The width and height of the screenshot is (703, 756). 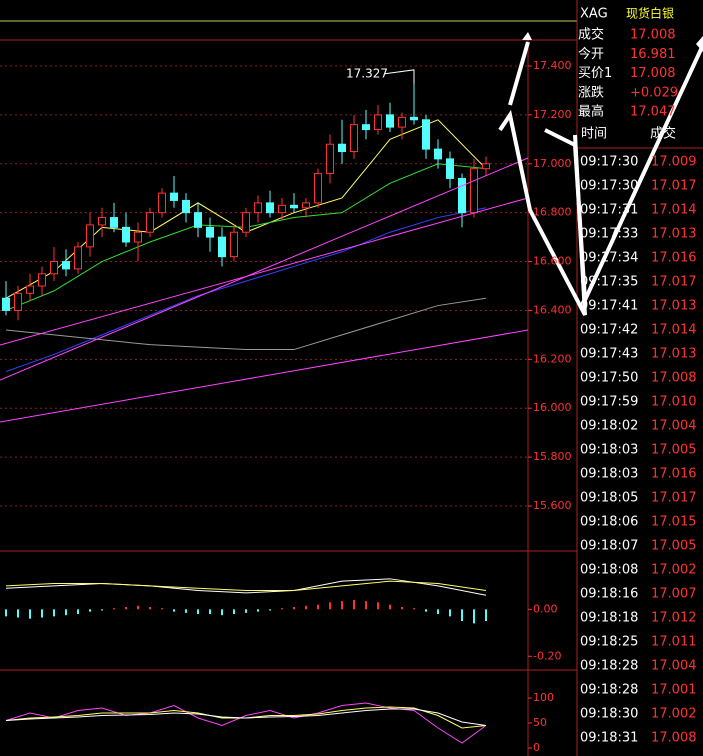 I want to click on quote-value: 17.008, so click(x=653, y=73).